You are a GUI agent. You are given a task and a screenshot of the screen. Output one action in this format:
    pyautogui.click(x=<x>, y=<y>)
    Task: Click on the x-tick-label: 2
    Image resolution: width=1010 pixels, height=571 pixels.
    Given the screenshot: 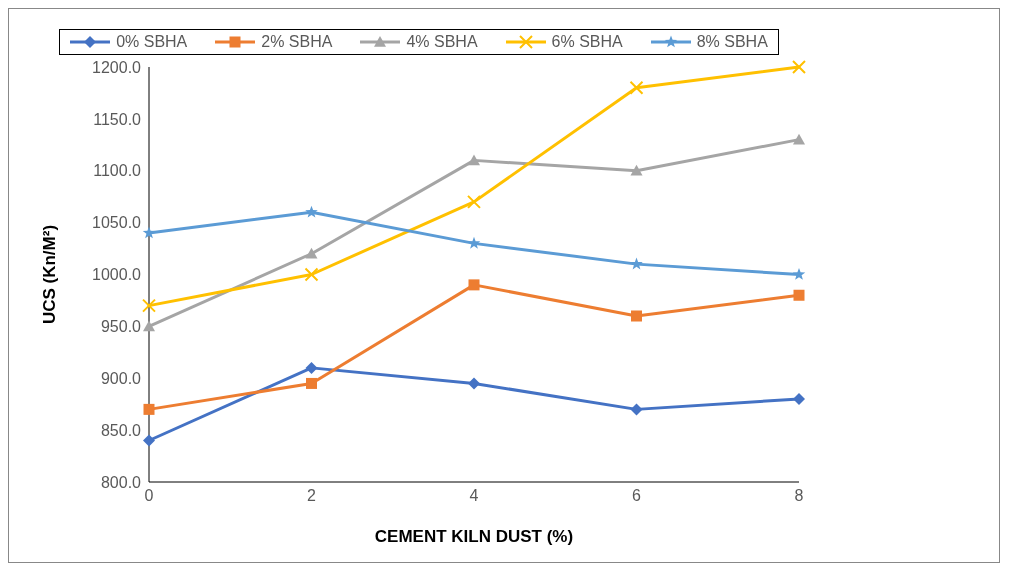 What is the action you would take?
    pyautogui.click(x=312, y=496)
    